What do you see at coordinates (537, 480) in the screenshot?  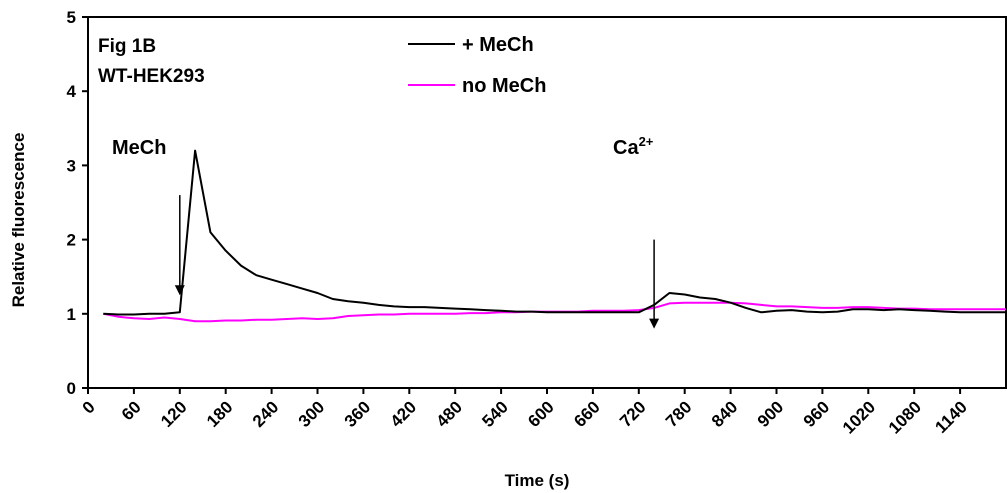 I see `x-axis-title: Time (s)` at bounding box center [537, 480].